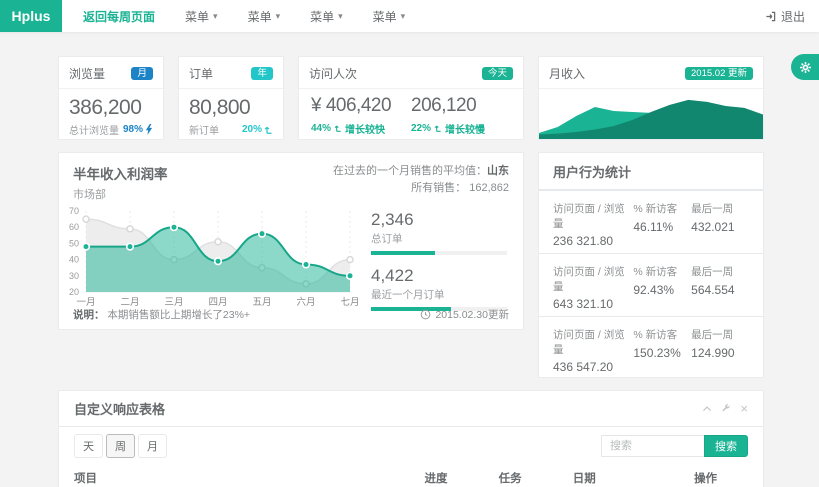  I want to click on svg-text: 50, so click(74, 243).